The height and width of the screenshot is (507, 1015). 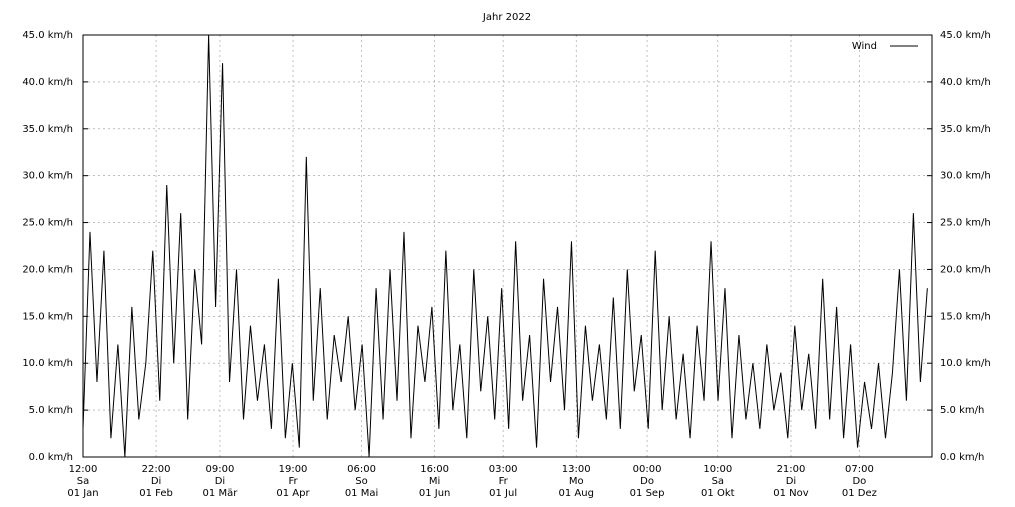 What do you see at coordinates (47, 176) in the screenshot?
I see `y-tick-label: 30.0 km/h` at bounding box center [47, 176].